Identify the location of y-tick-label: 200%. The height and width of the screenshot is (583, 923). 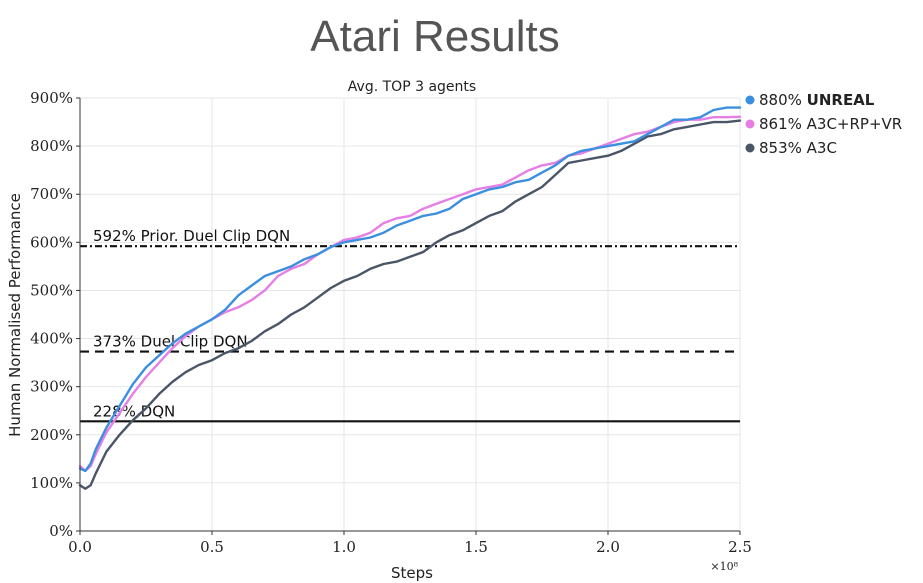
(51, 435).